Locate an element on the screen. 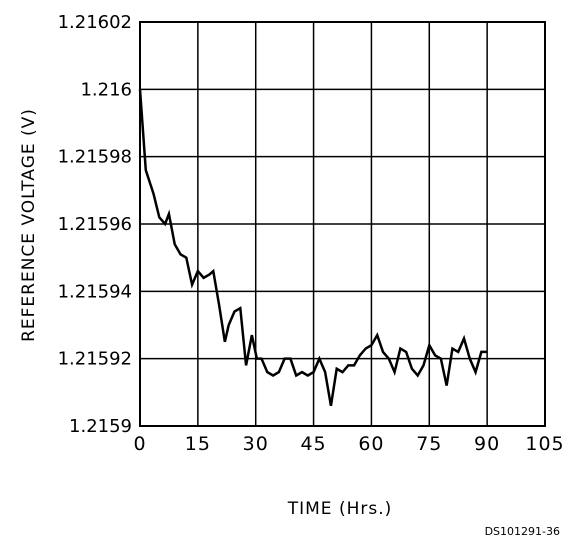 The image size is (573, 545). y-tick-label: 1.216 is located at coordinates (106, 89).